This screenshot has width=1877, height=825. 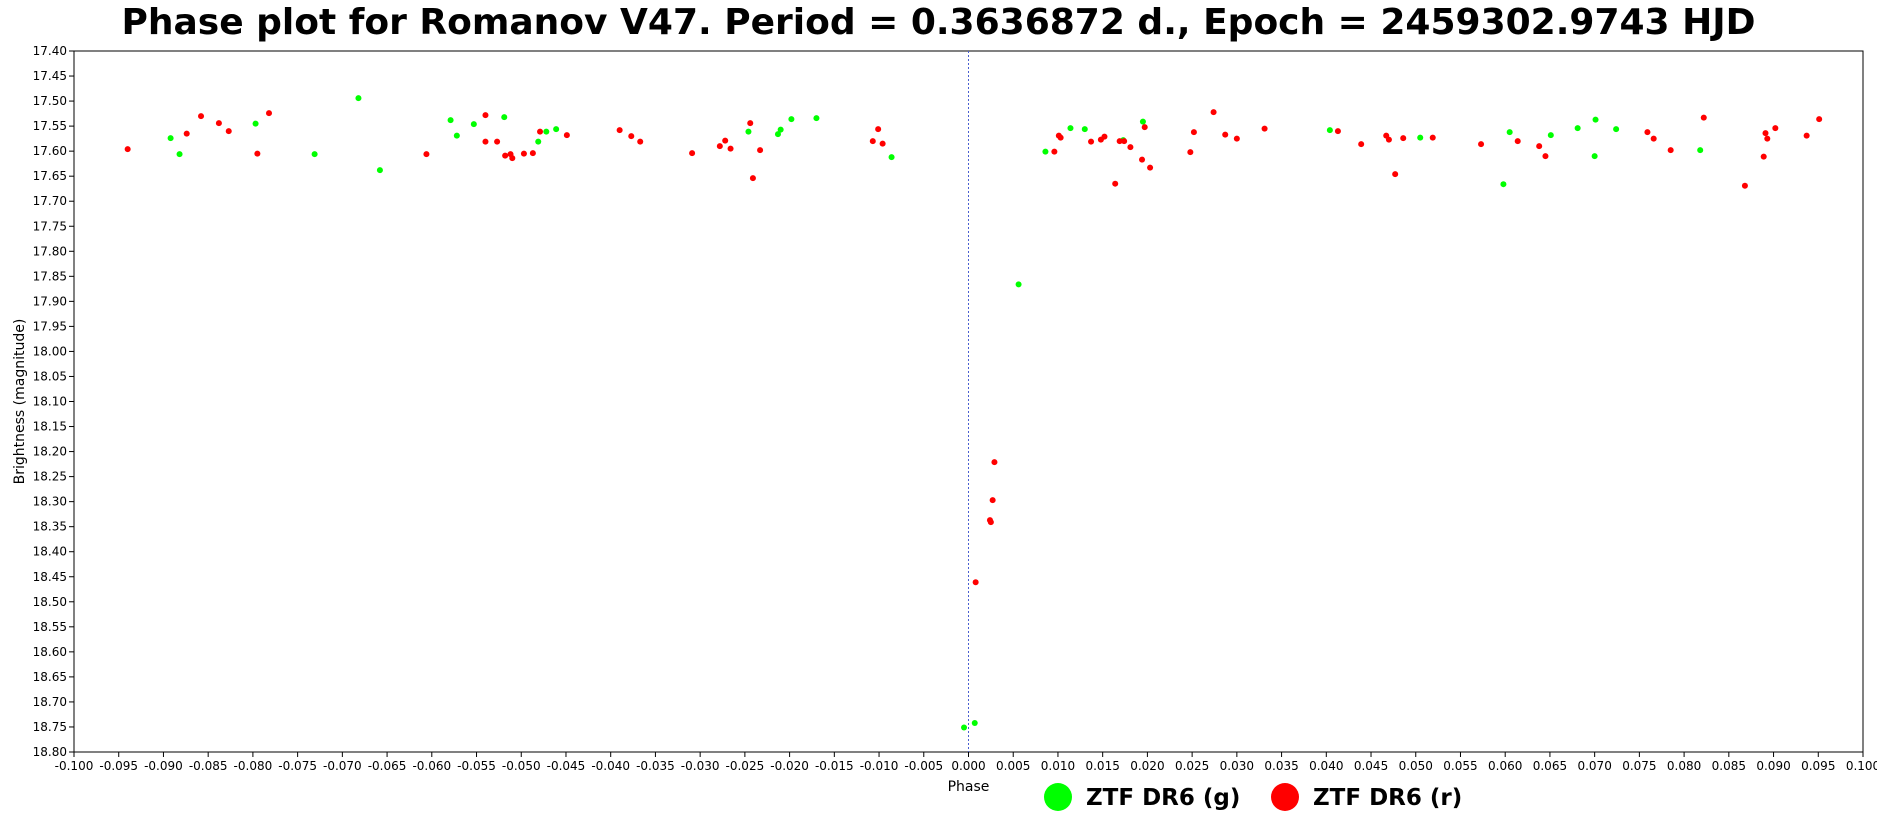 What do you see at coordinates (1818, 766) in the screenshot?
I see `x-tick-label: 0.095` at bounding box center [1818, 766].